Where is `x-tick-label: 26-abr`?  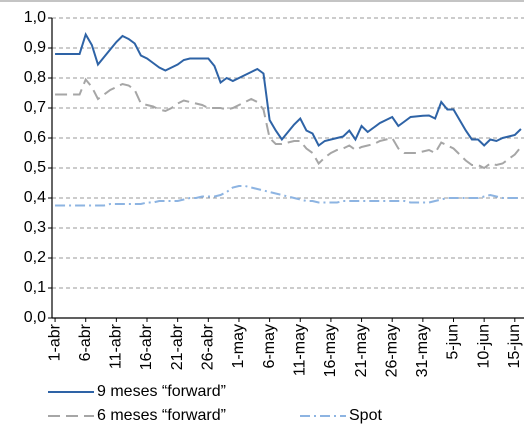
x-tick-label: 26-abr is located at coordinates (208, 346).